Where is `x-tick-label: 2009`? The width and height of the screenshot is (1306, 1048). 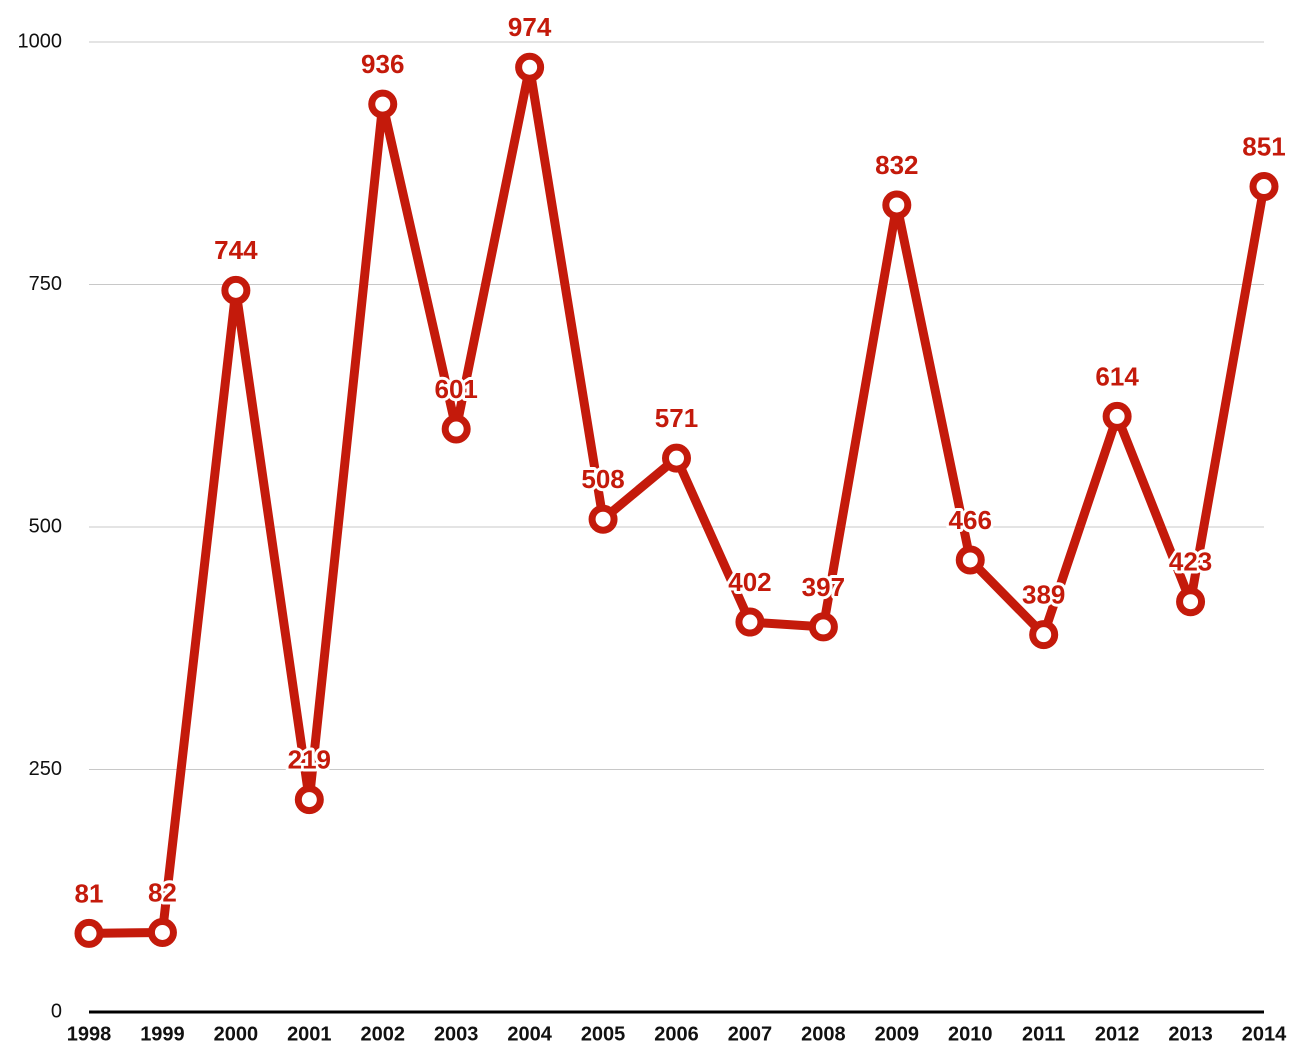 x-tick-label: 2009 is located at coordinates (897, 1034).